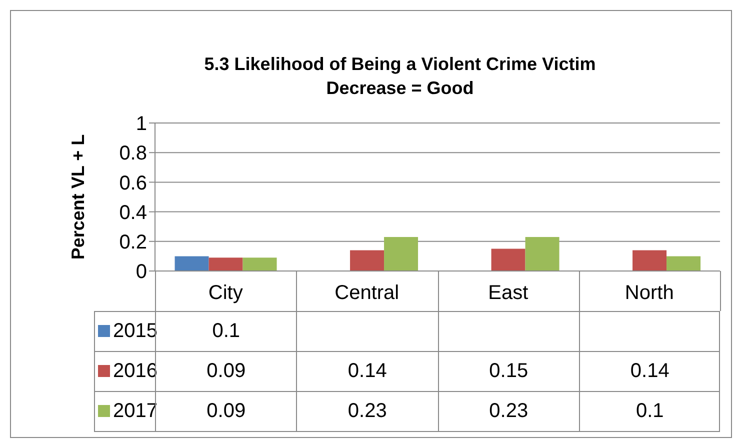 The height and width of the screenshot is (448, 744). Describe the element at coordinates (367, 293) in the screenshot. I see `x-tick-label: Central` at that location.